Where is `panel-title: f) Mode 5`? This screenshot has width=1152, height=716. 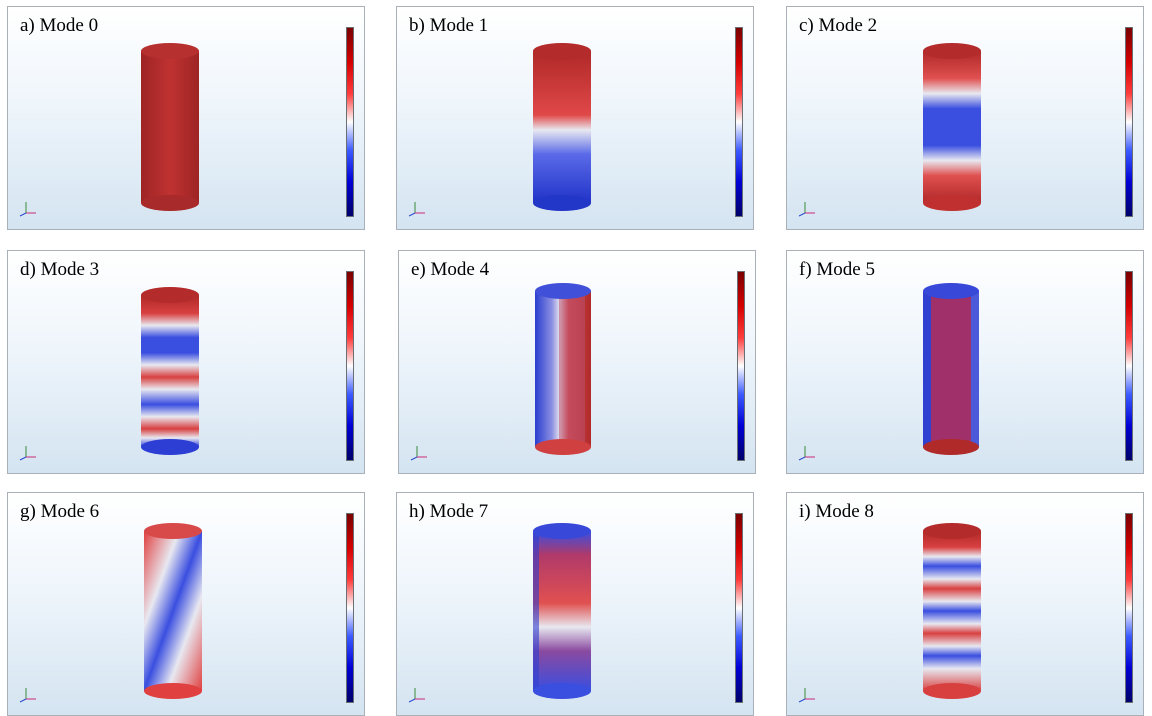
panel-title: f) Mode 5 is located at coordinates (837, 269).